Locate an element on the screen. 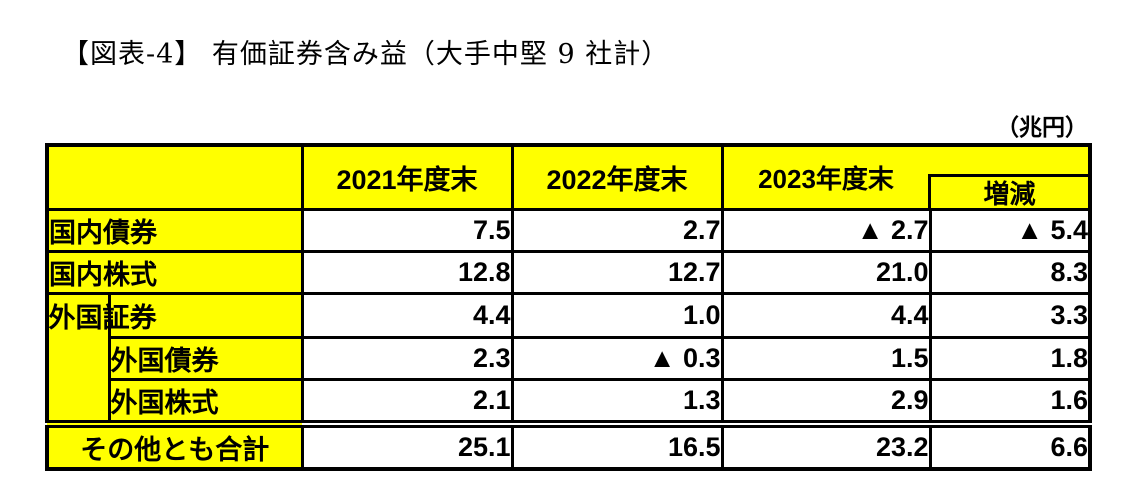 This screenshot has width=1141, height=502. cell-value: 23.2 is located at coordinates (826, 444).